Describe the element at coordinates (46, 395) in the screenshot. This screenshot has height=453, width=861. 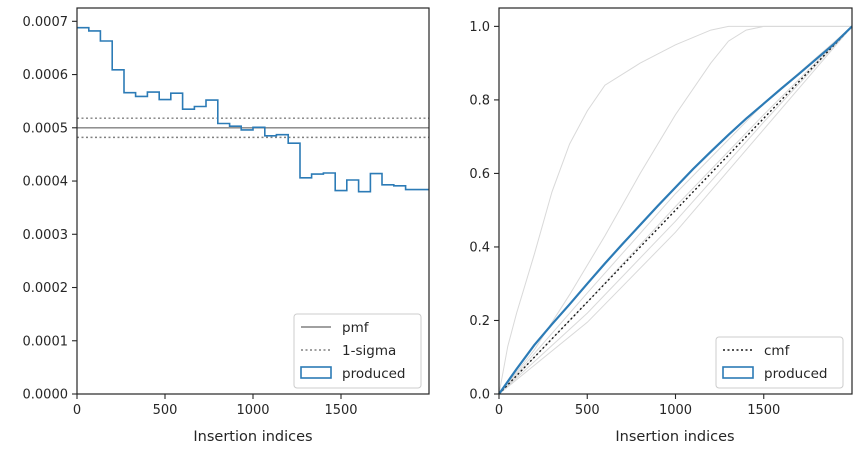
I see `y-tick-label: 0.0000` at that location.